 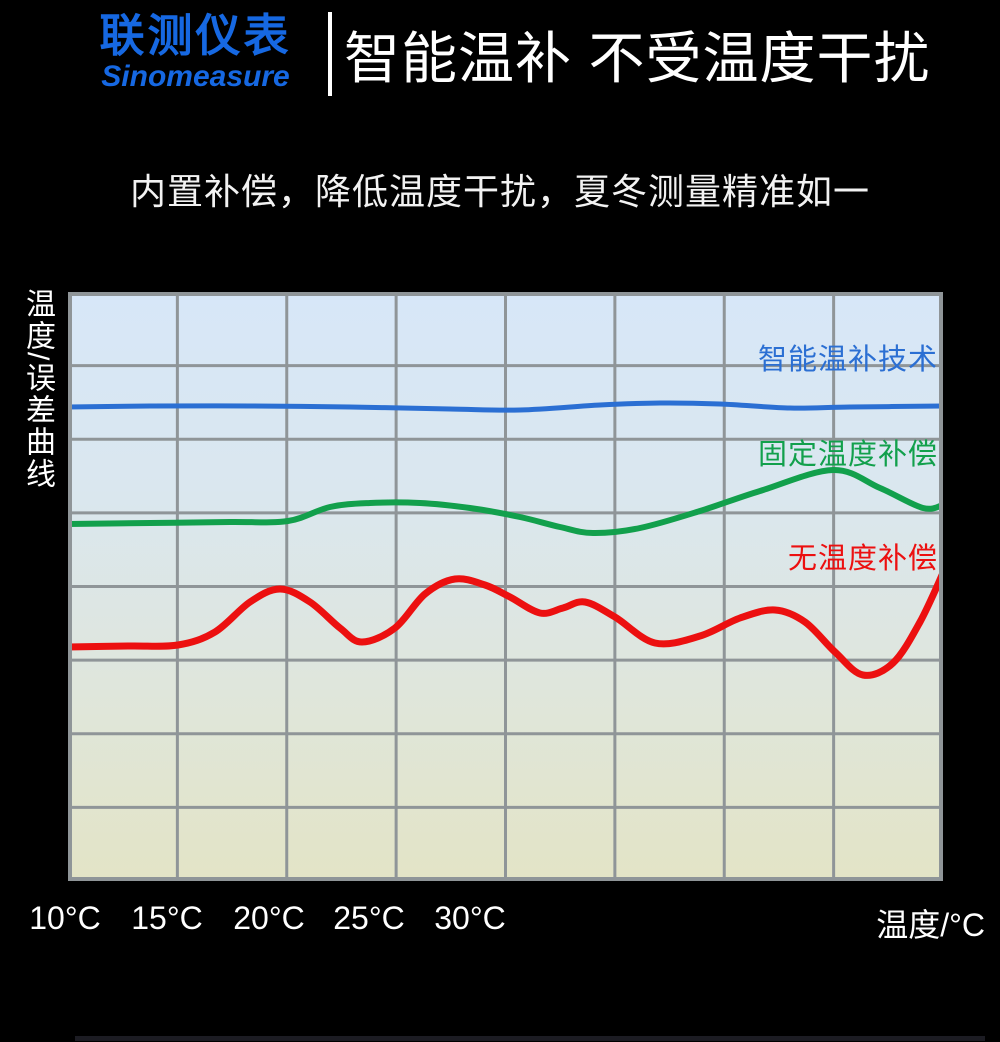 What do you see at coordinates (847, 455) in the screenshot?
I see `series-label-fixed-compensation: 固定温度补偿` at bounding box center [847, 455].